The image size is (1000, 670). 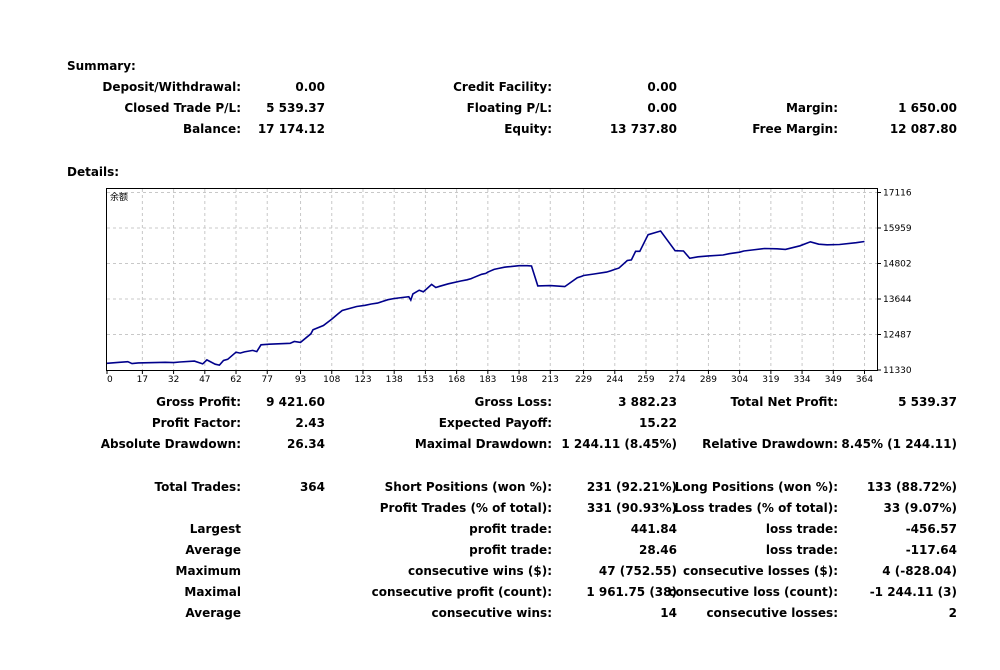 I want to click on max-consecutive-losses-value: 4 (-828.04), so click(x=919, y=571).